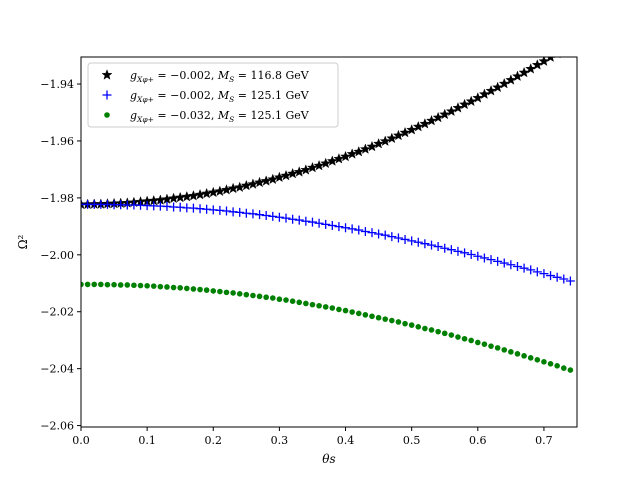  What do you see at coordinates (478, 440) in the screenshot?
I see `x-tick-label: 0.6` at bounding box center [478, 440].